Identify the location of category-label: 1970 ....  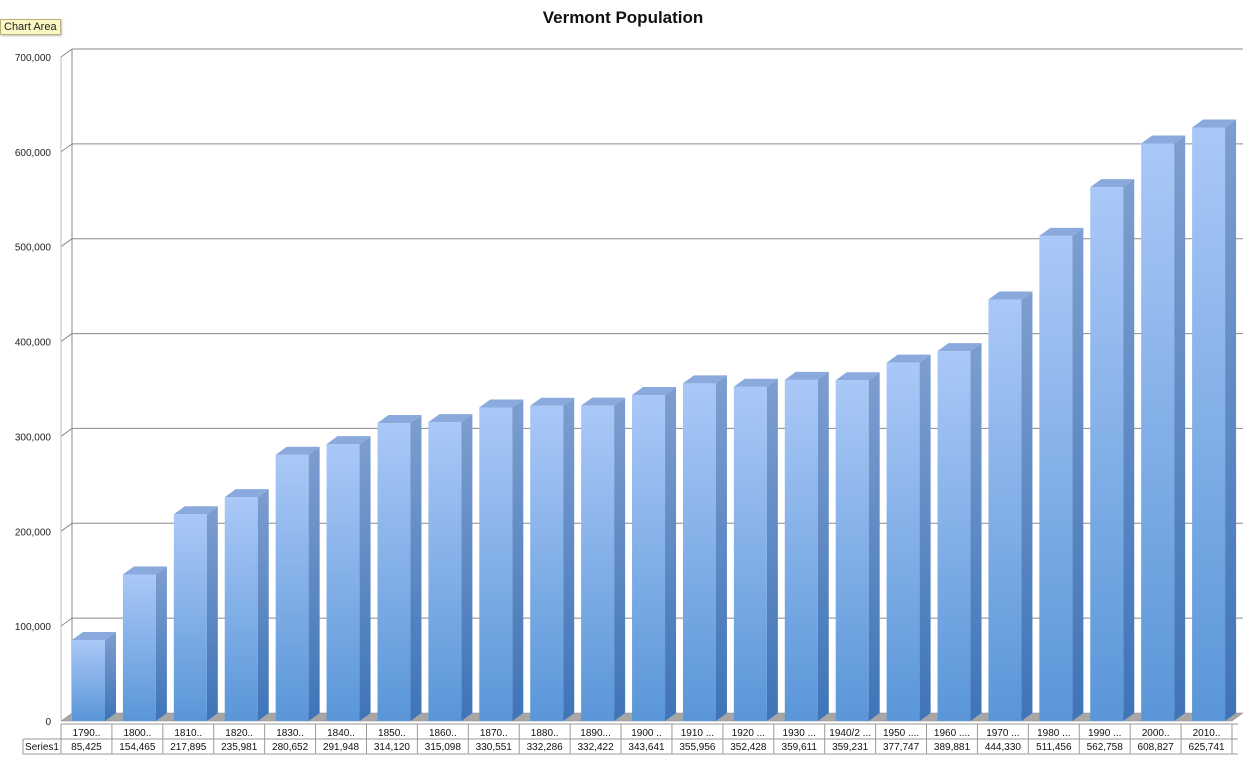
(1002, 733).